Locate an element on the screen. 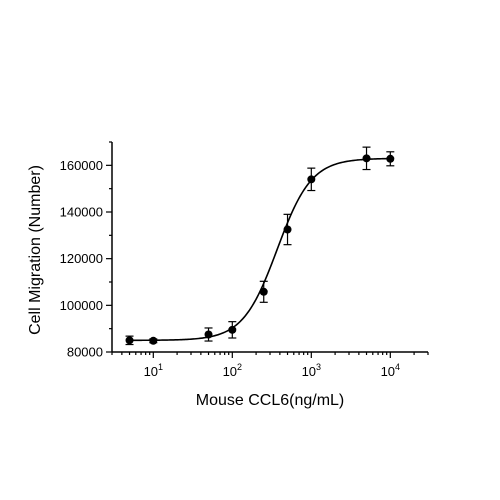 This screenshot has height=500, width=500. y-tick-label: 80000 is located at coordinates (85, 352).